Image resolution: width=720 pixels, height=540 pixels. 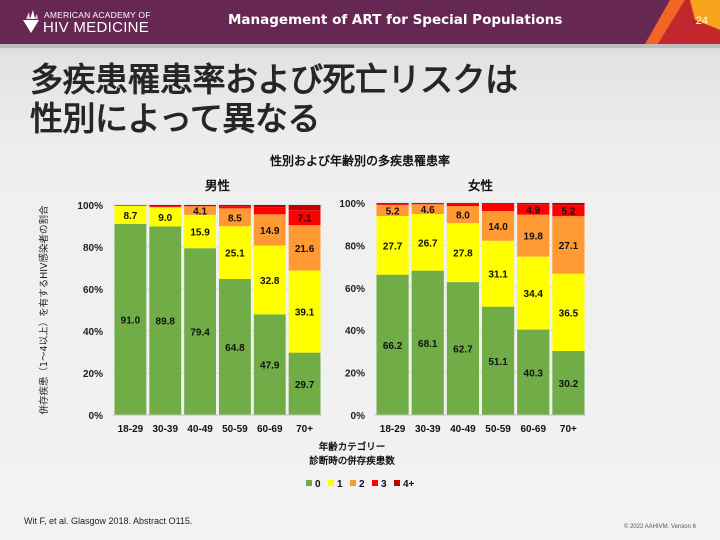 I want to click on data-label: 31.1, so click(x=498, y=275).